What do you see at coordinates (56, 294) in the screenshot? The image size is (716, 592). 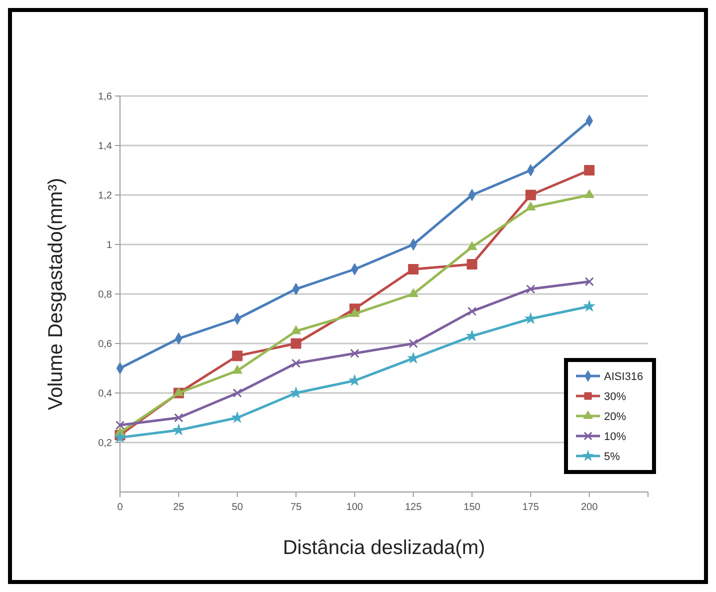 I see `y-axis-title: Volume Desgastado(mm³)` at bounding box center [56, 294].